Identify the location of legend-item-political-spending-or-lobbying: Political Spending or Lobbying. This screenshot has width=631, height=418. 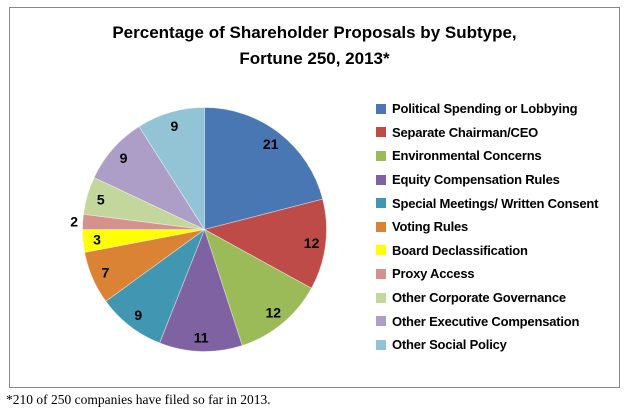
(495, 109).